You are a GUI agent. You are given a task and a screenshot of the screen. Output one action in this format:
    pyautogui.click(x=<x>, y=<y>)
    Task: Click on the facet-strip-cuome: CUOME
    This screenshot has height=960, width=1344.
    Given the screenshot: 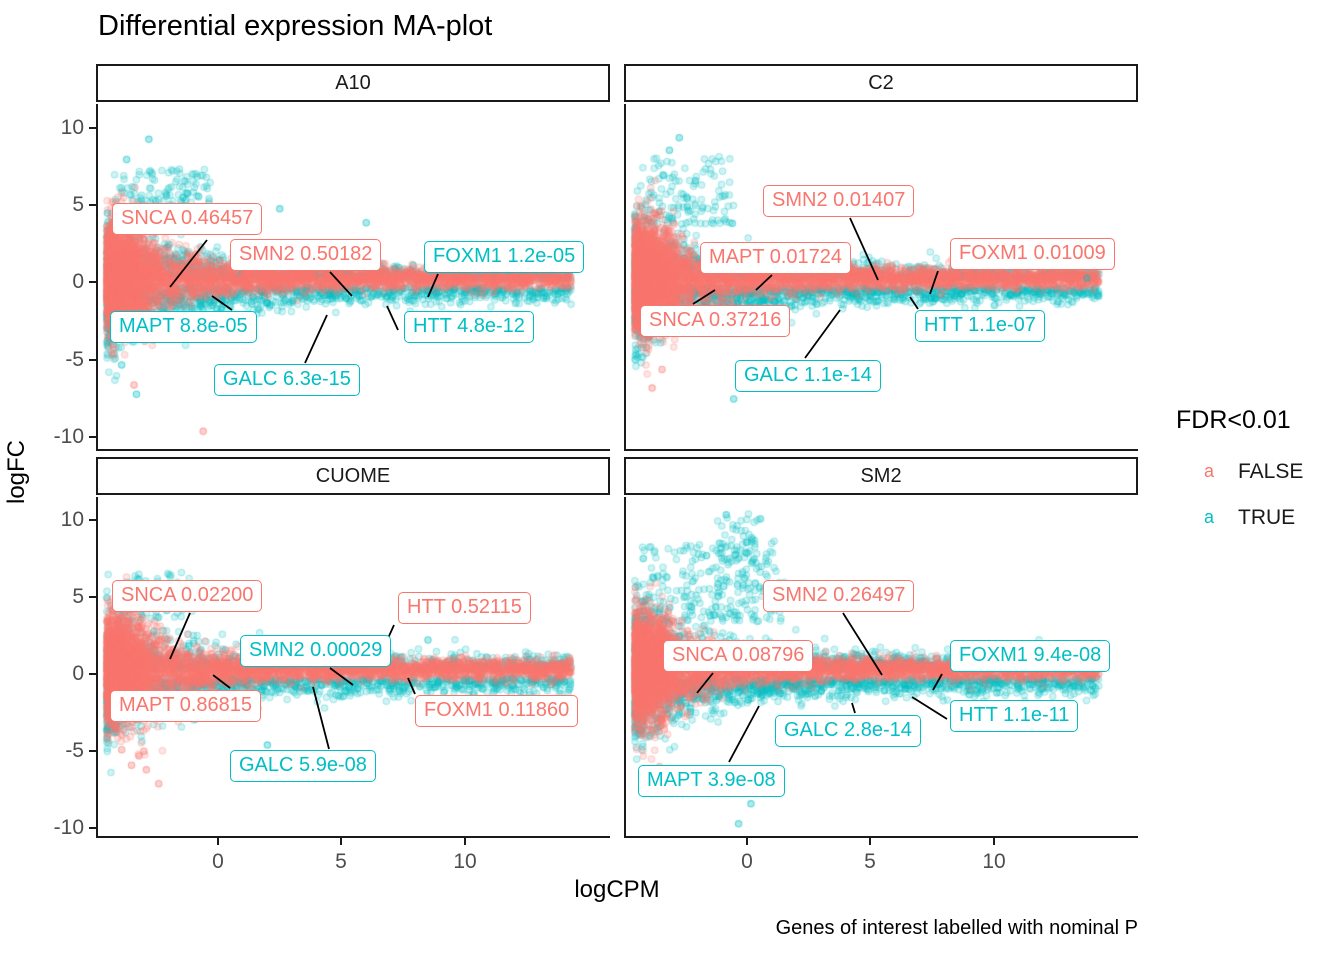 What is the action you would take?
    pyautogui.click(x=353, y=476)
    